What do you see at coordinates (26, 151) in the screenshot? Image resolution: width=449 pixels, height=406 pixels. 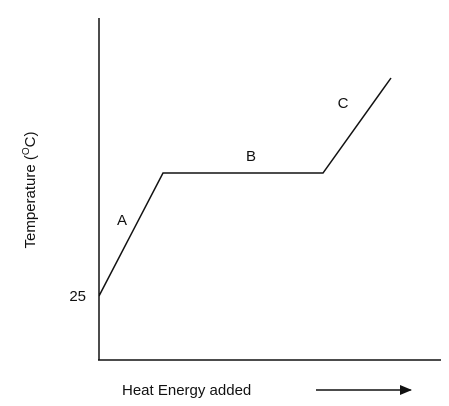 I see `y-label-sup: O` at bounding box center [26, 151].